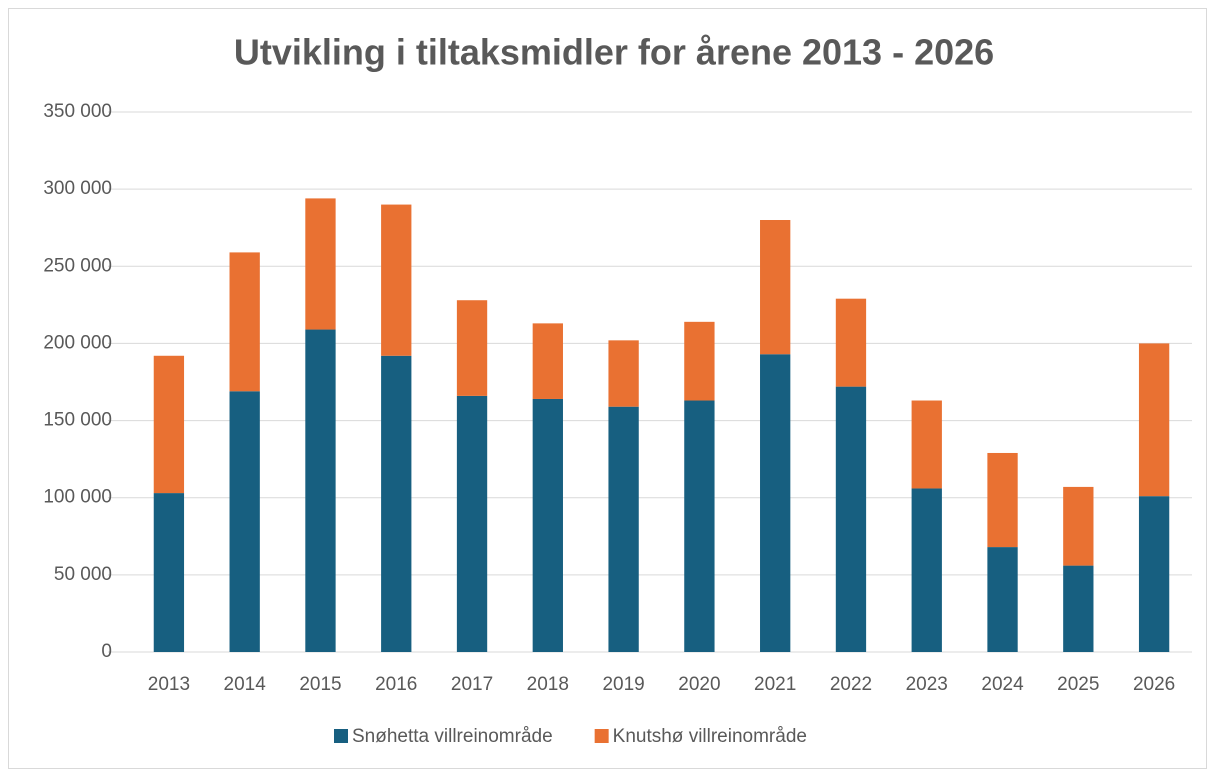  I want to click on y-tick-label: 0, so click(106, 651).